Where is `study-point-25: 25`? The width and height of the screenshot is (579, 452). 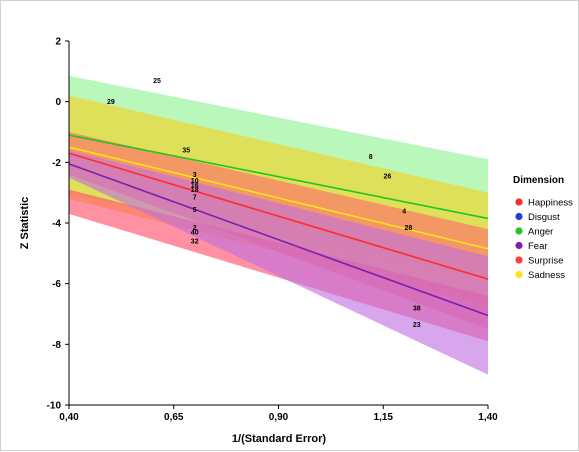
study-point-25: 25 is located at coordinates (157, 81).